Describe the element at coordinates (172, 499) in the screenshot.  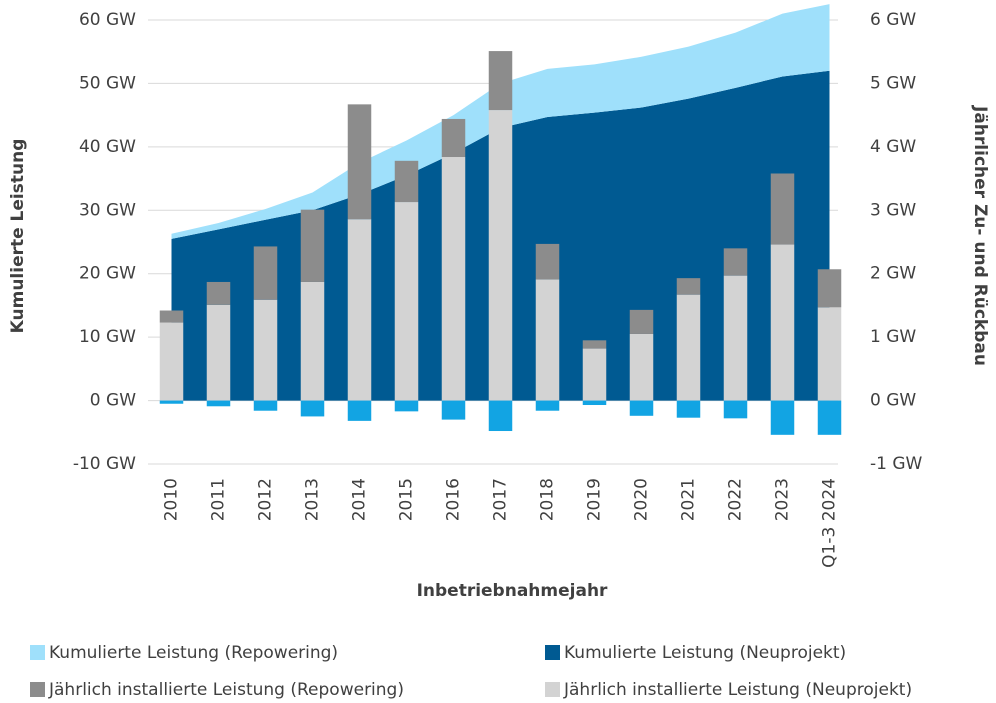
I see `x-tick-label: 2010` at that location.